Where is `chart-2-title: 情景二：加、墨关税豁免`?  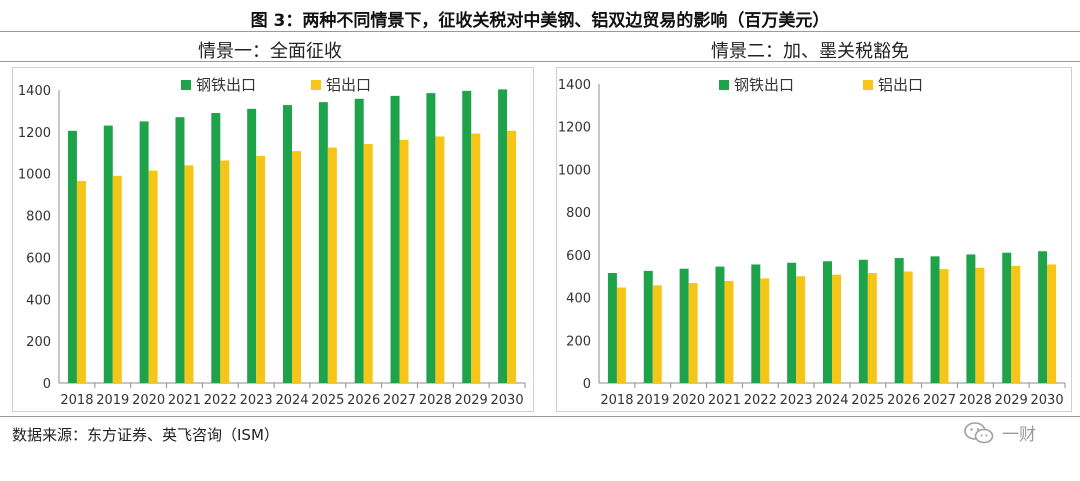 chart-2-title: 情景二：加、墨关税豁免 is located at coordinates (810, 51).